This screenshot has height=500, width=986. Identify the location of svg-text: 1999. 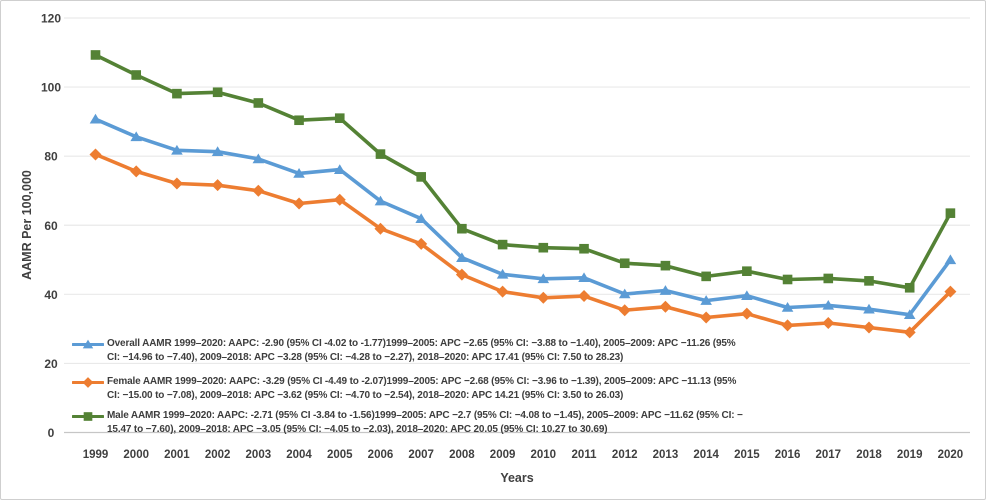
(96, 455).